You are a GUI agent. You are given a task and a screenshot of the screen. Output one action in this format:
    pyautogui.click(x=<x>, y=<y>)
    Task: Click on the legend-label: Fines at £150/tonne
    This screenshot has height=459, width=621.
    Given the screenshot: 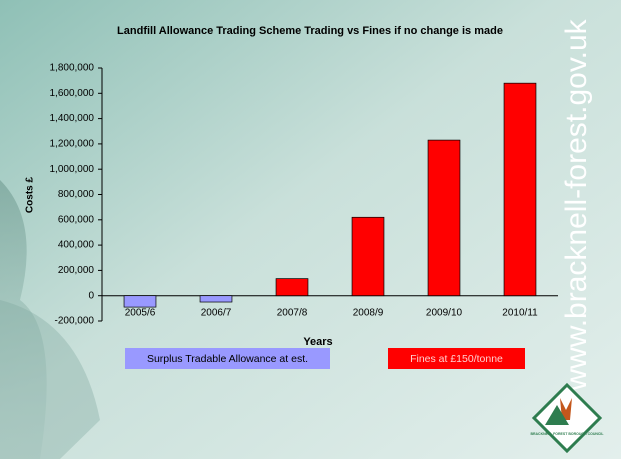 What is the action you would take?
    pyautogui.click(x=456, y=359)
    